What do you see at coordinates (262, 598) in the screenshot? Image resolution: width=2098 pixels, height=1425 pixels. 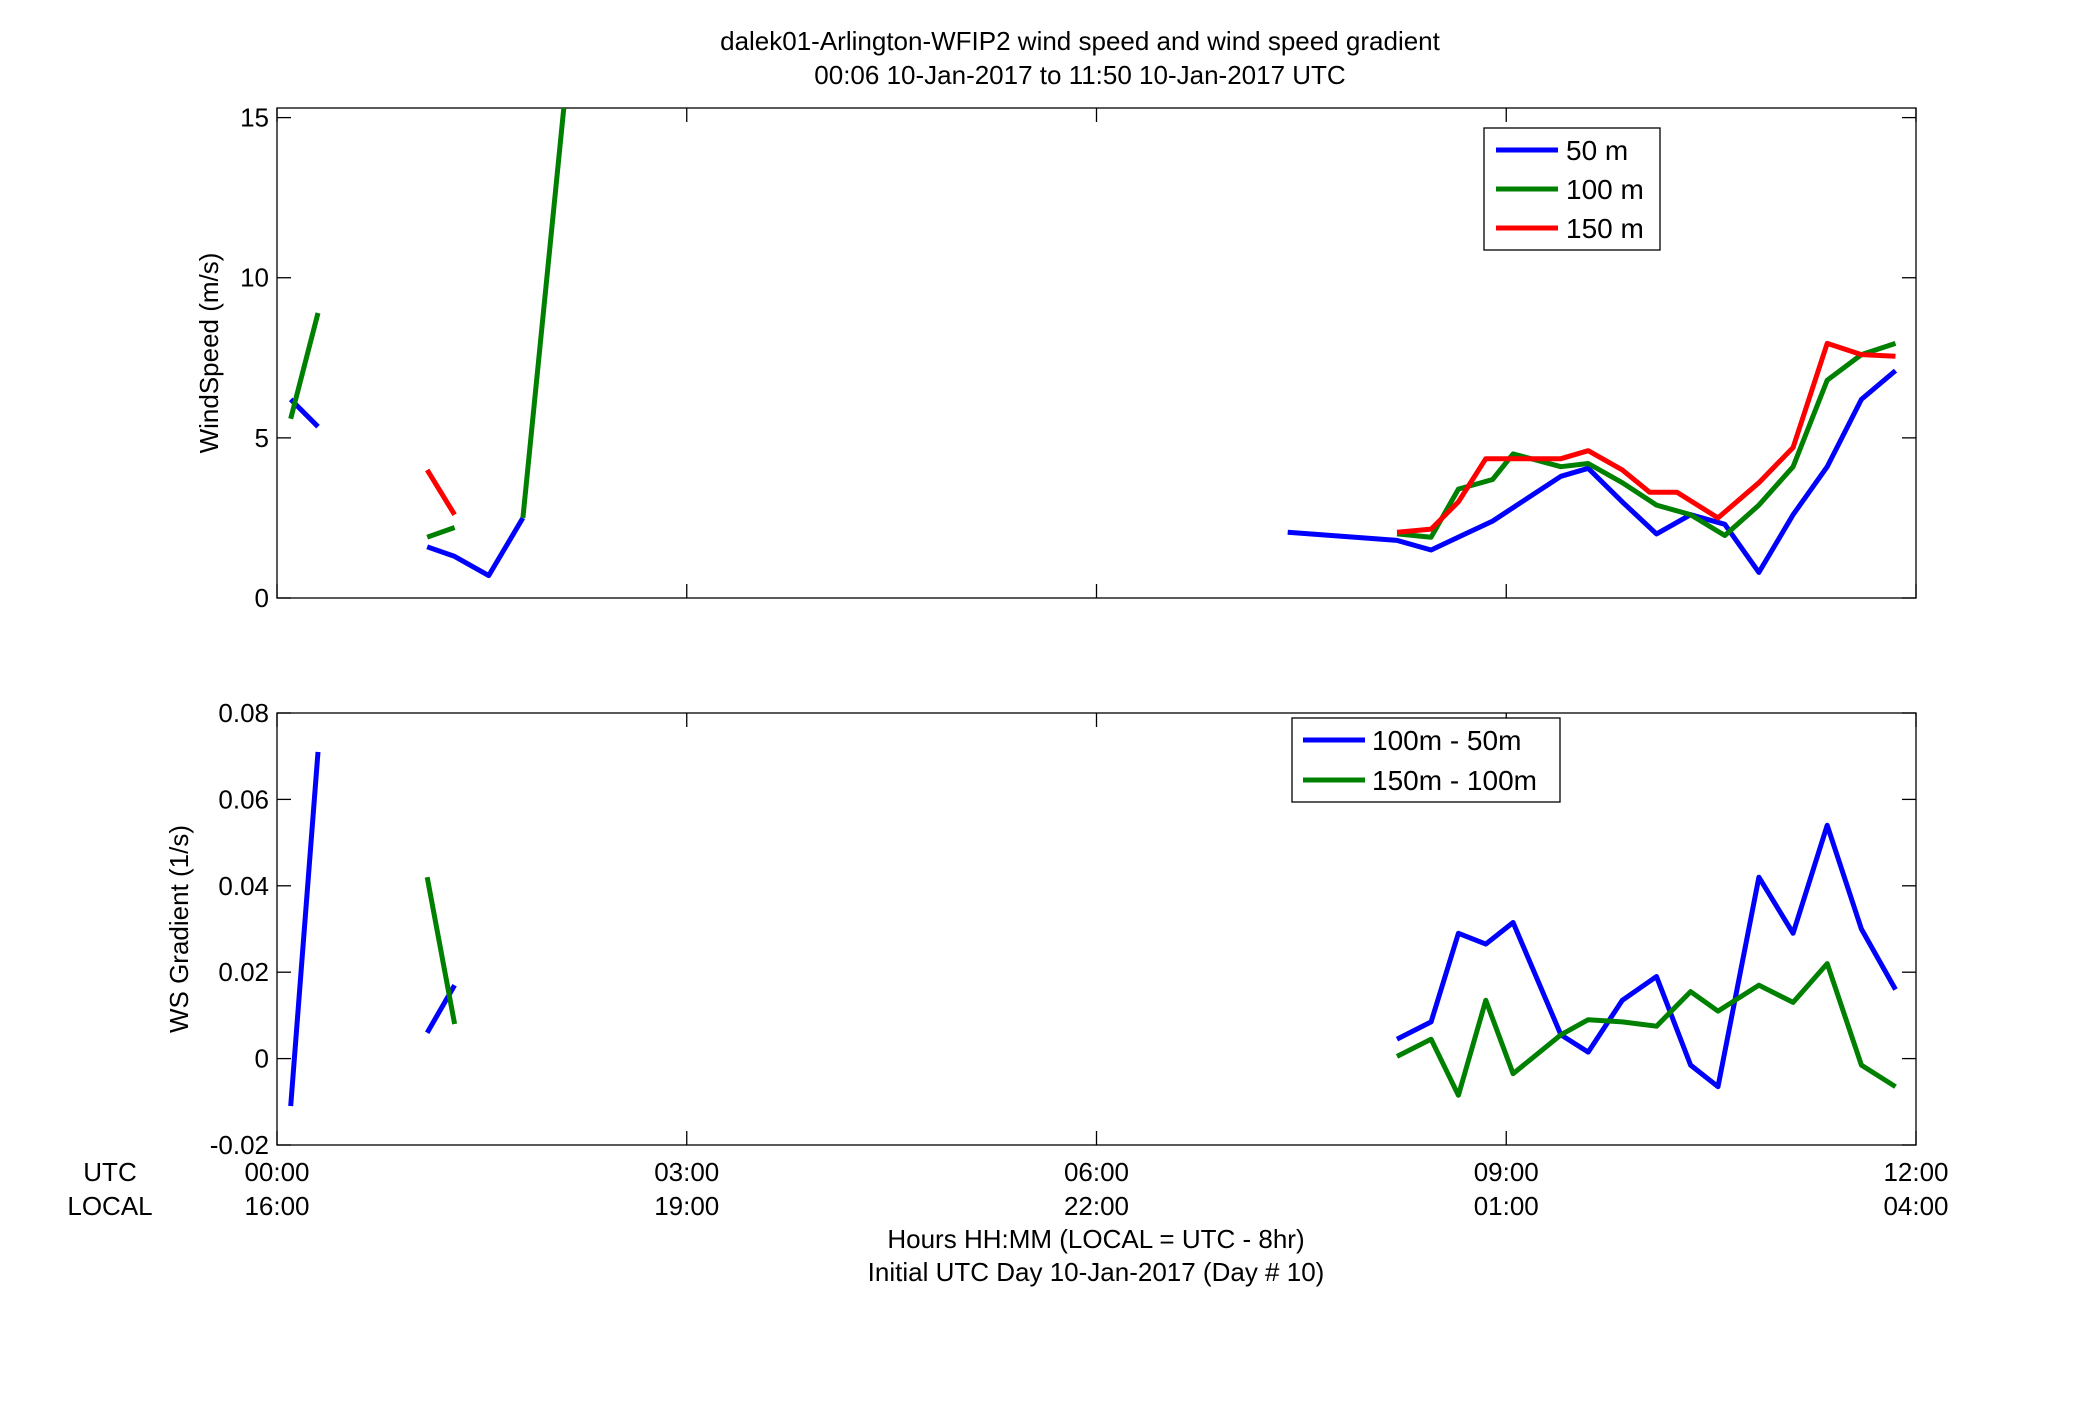 I see `windspeed-ytick-label: 0` at bounding box center [262, 598].